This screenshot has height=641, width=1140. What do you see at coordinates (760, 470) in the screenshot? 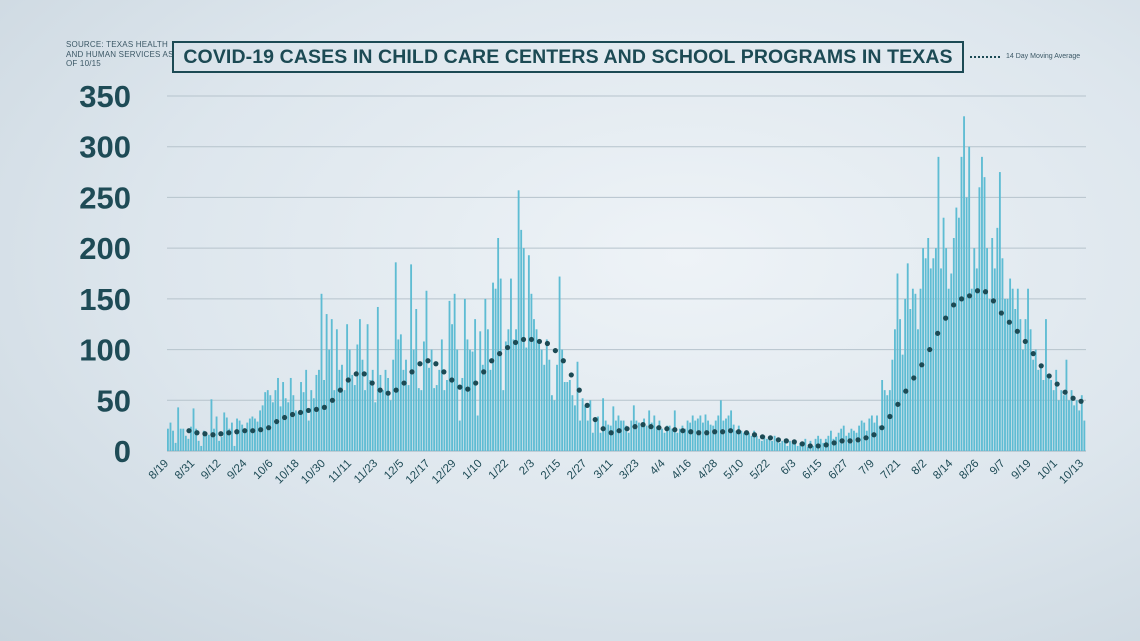
I see `x-tick-label: 5/22` at bounding box center [760, 470].